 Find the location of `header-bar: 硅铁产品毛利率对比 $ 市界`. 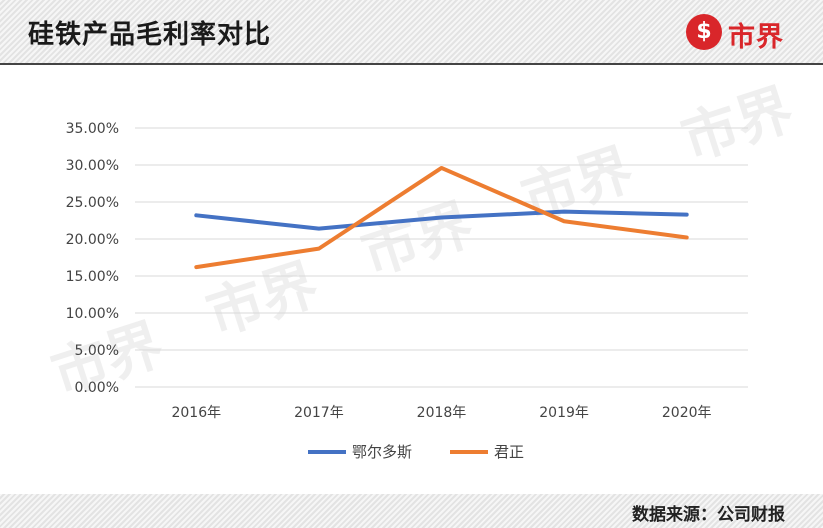

header-bar: 硅铁产品毛利率对比 $ 市界 is located at coordinates (411, 31).